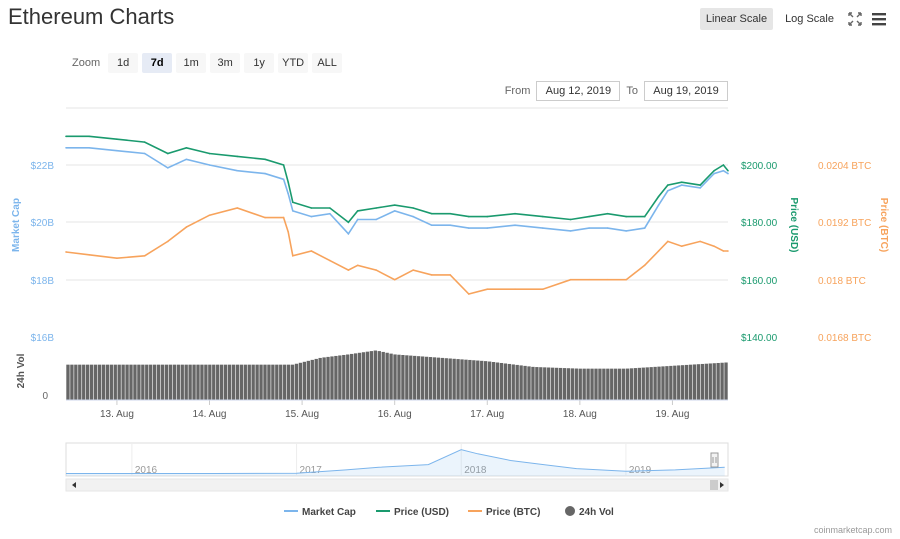 Image resolution: width=900 pixels, height=539 pixels. What do you see at coordinates (43, 338) in the screenshot?
I see `market-cap-tick: $16B` at bounding box center [43, 338].